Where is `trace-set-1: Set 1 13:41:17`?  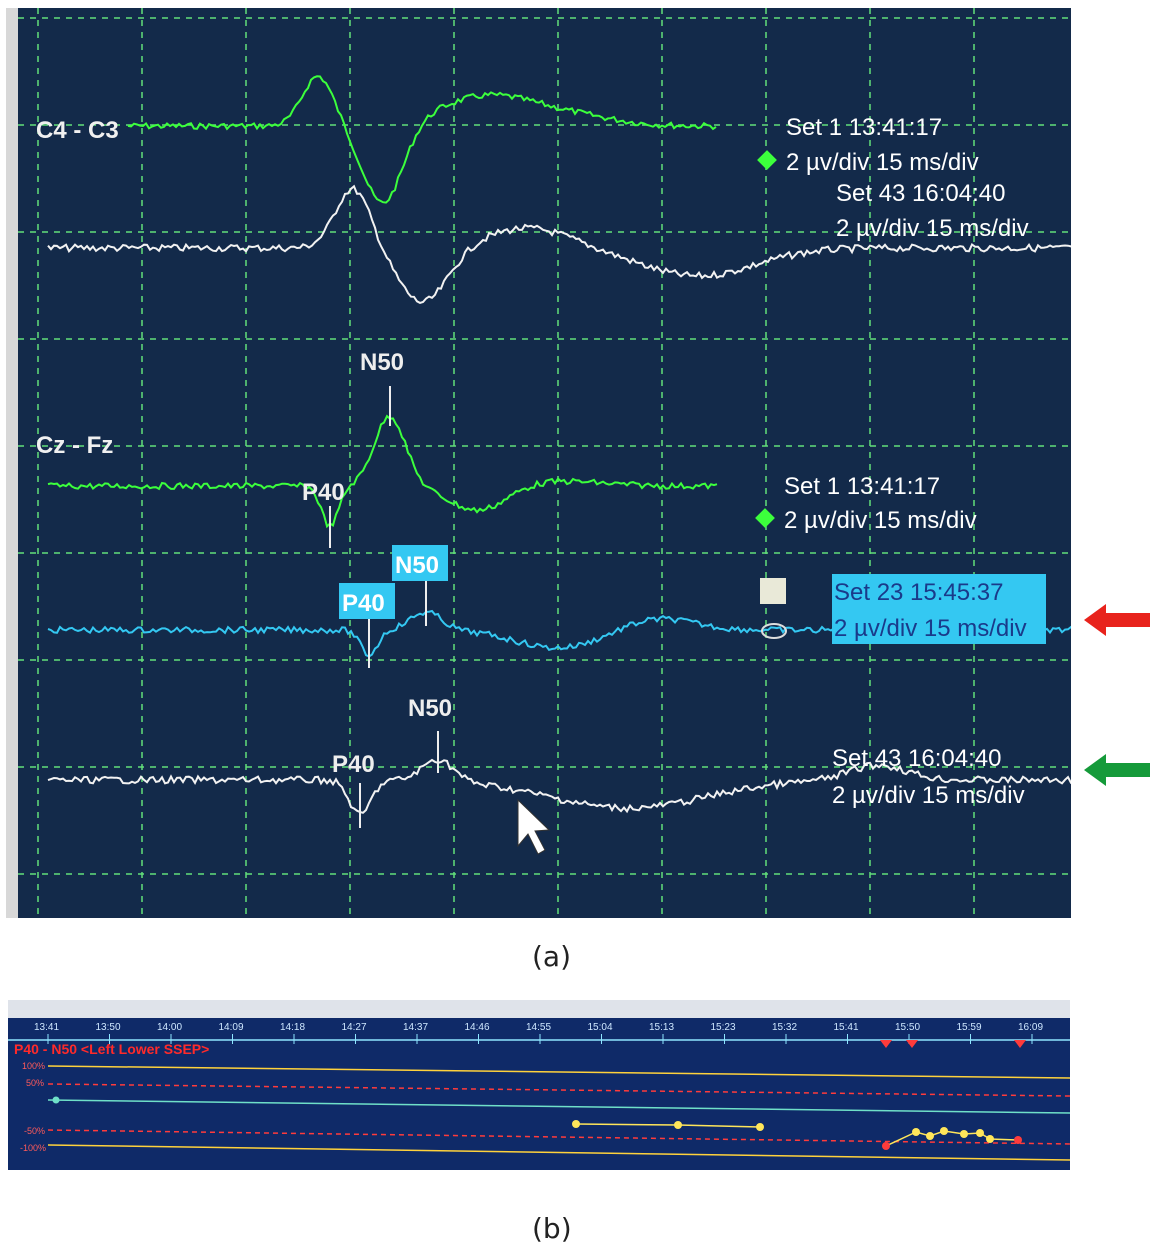
trace-set-1: Set 1 13:41:17 is located at coordinates (864, 127).